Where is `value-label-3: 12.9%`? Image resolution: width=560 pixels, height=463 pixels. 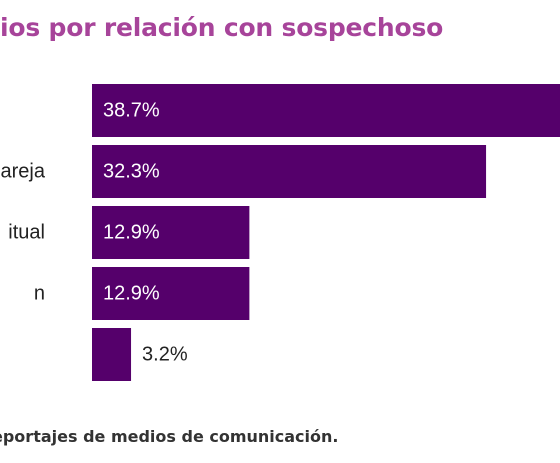 value-label-3: 12.9% is located at coordinates (131, 233).